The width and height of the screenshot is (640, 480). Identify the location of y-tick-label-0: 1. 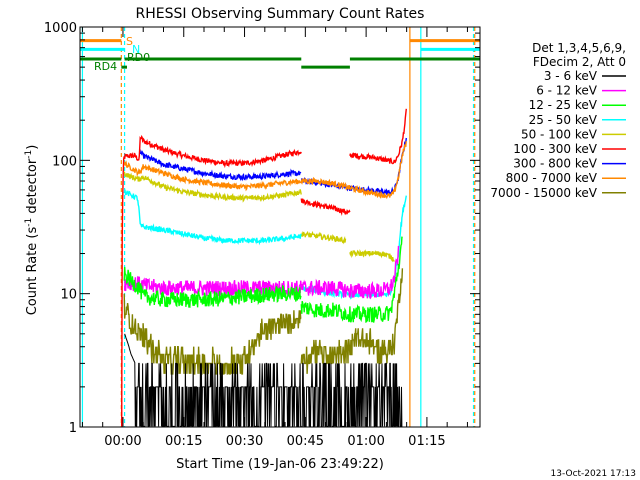
(73, 428).